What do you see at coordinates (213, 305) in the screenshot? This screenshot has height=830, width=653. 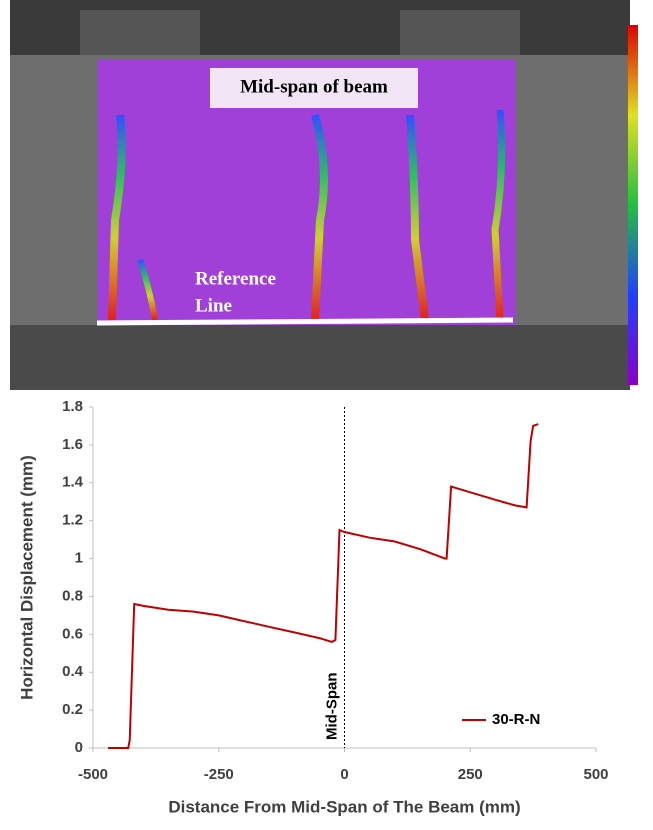 I see `line-label: Line` at bounding box center [213, 305].